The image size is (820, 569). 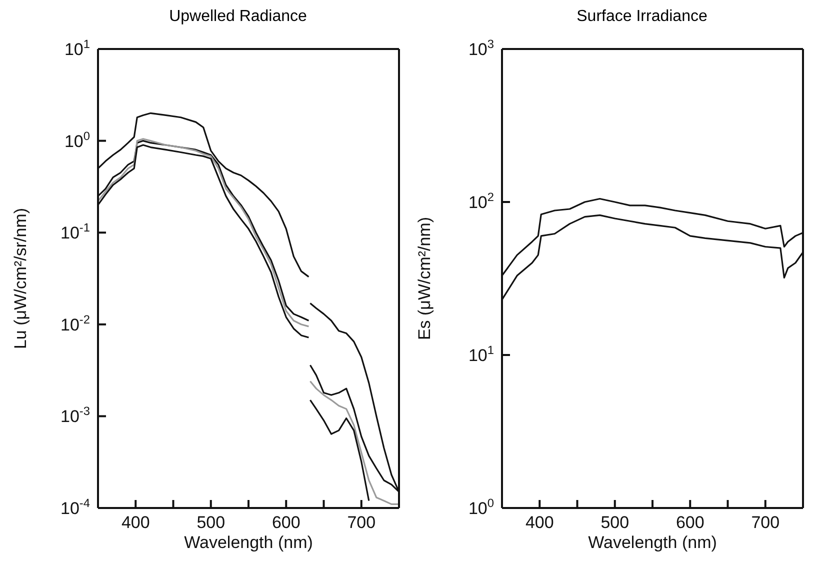 What do you see at coordinates (481, 48) in the screenshot?
I see `y-tick-label: 10$^{3}$` at bounding box center [481, 48].